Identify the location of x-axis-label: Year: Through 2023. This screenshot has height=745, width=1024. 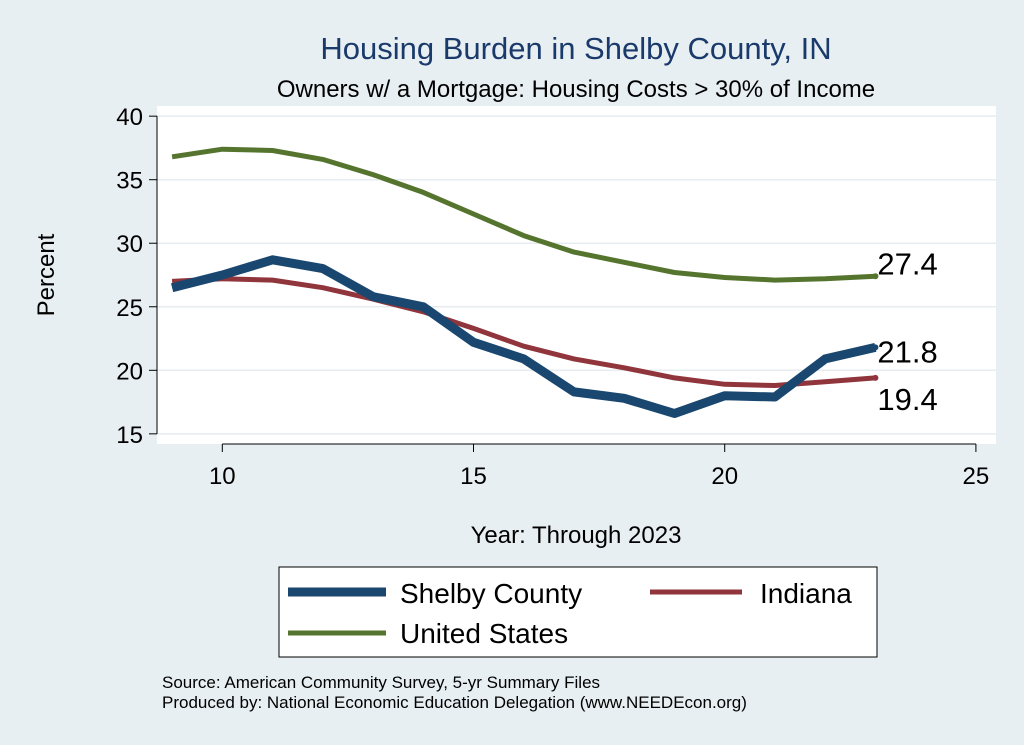
(576, 535).